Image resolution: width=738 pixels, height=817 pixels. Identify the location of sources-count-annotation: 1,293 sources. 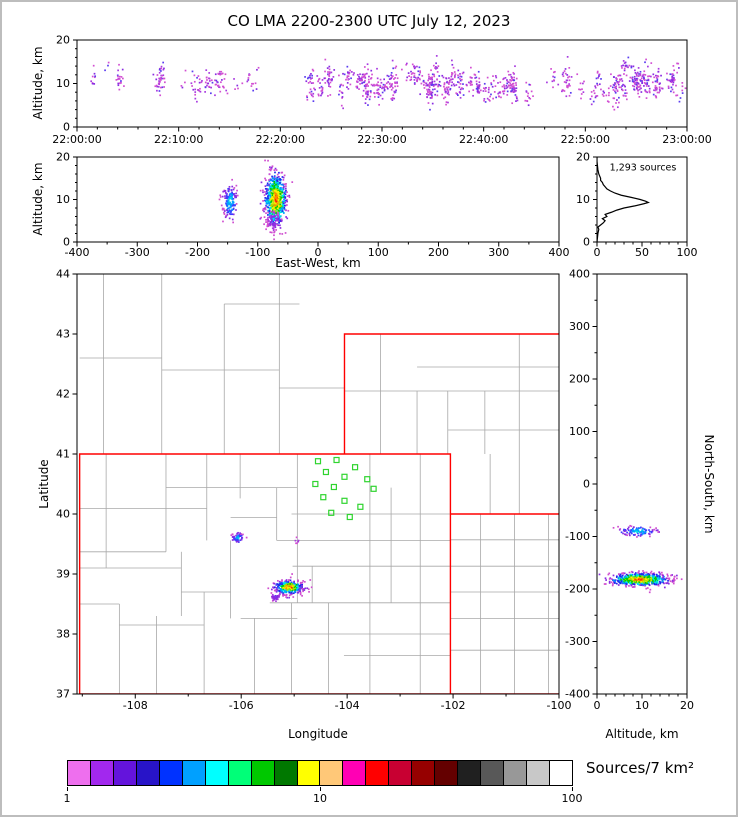
(643, 168).